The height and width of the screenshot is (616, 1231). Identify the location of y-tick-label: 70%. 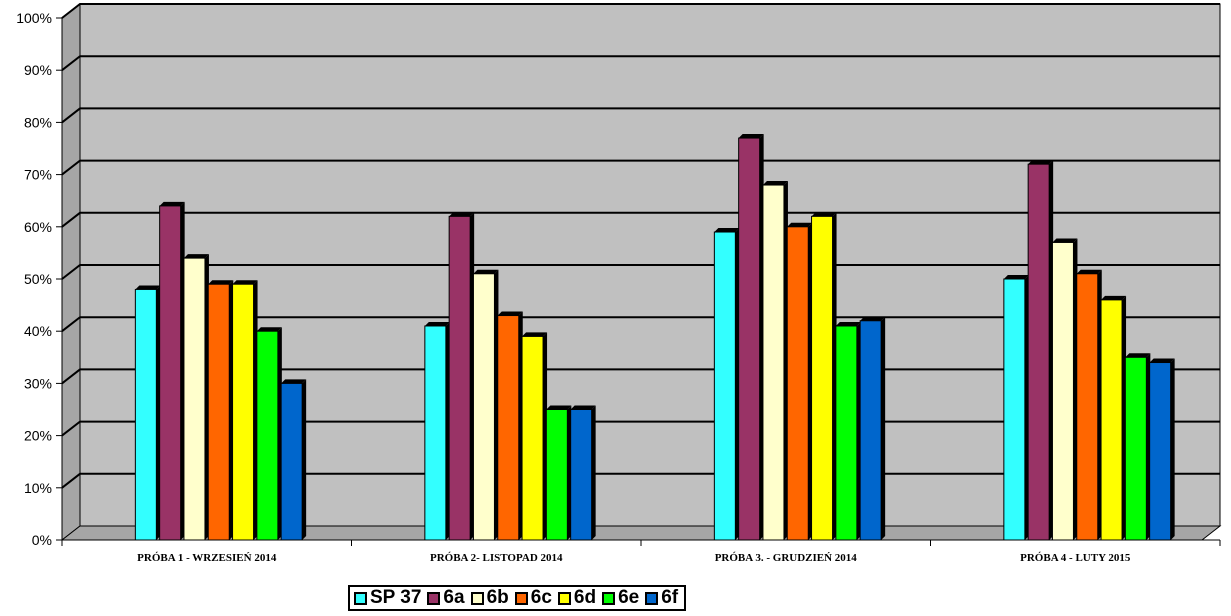
(38, 175).